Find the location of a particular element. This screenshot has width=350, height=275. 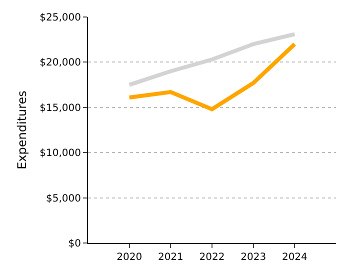

y-tick-label: $15,000 is located at coordinates (60, 108).